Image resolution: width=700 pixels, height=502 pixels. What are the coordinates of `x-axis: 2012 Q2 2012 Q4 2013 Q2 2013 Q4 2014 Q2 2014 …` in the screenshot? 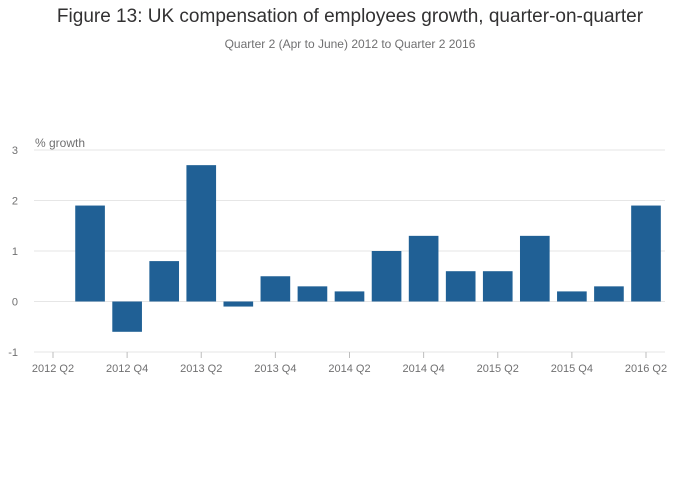 It's located at (349, 363).